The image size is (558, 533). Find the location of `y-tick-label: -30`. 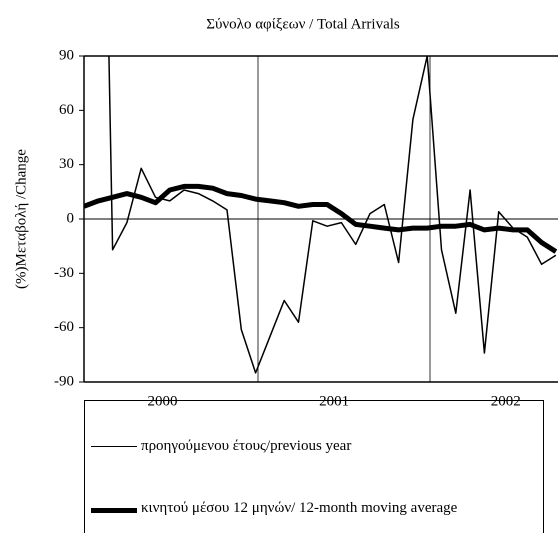

y-tick-label: -30 is located at coordinates (64, 273).